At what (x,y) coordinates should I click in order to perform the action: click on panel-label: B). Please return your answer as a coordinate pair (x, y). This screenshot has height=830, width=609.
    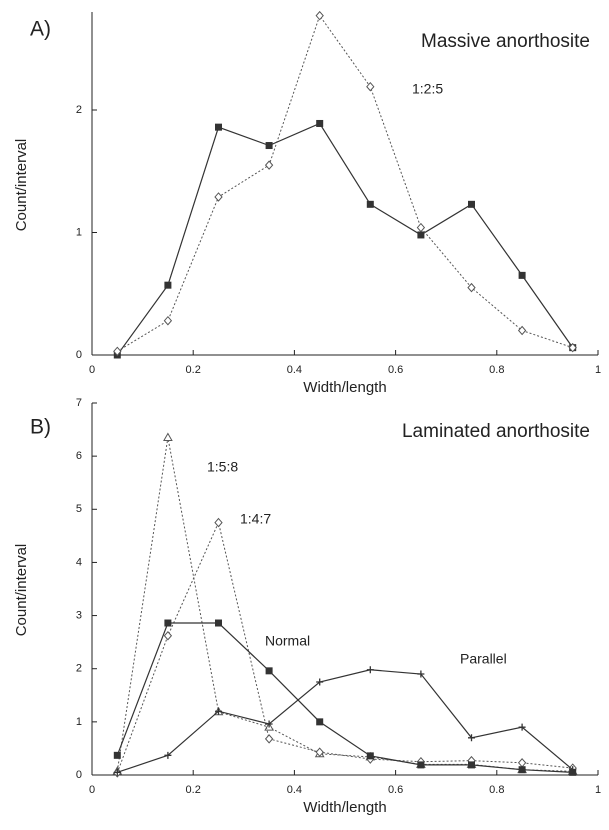
    Looking at the image, I should click on (40, 427).